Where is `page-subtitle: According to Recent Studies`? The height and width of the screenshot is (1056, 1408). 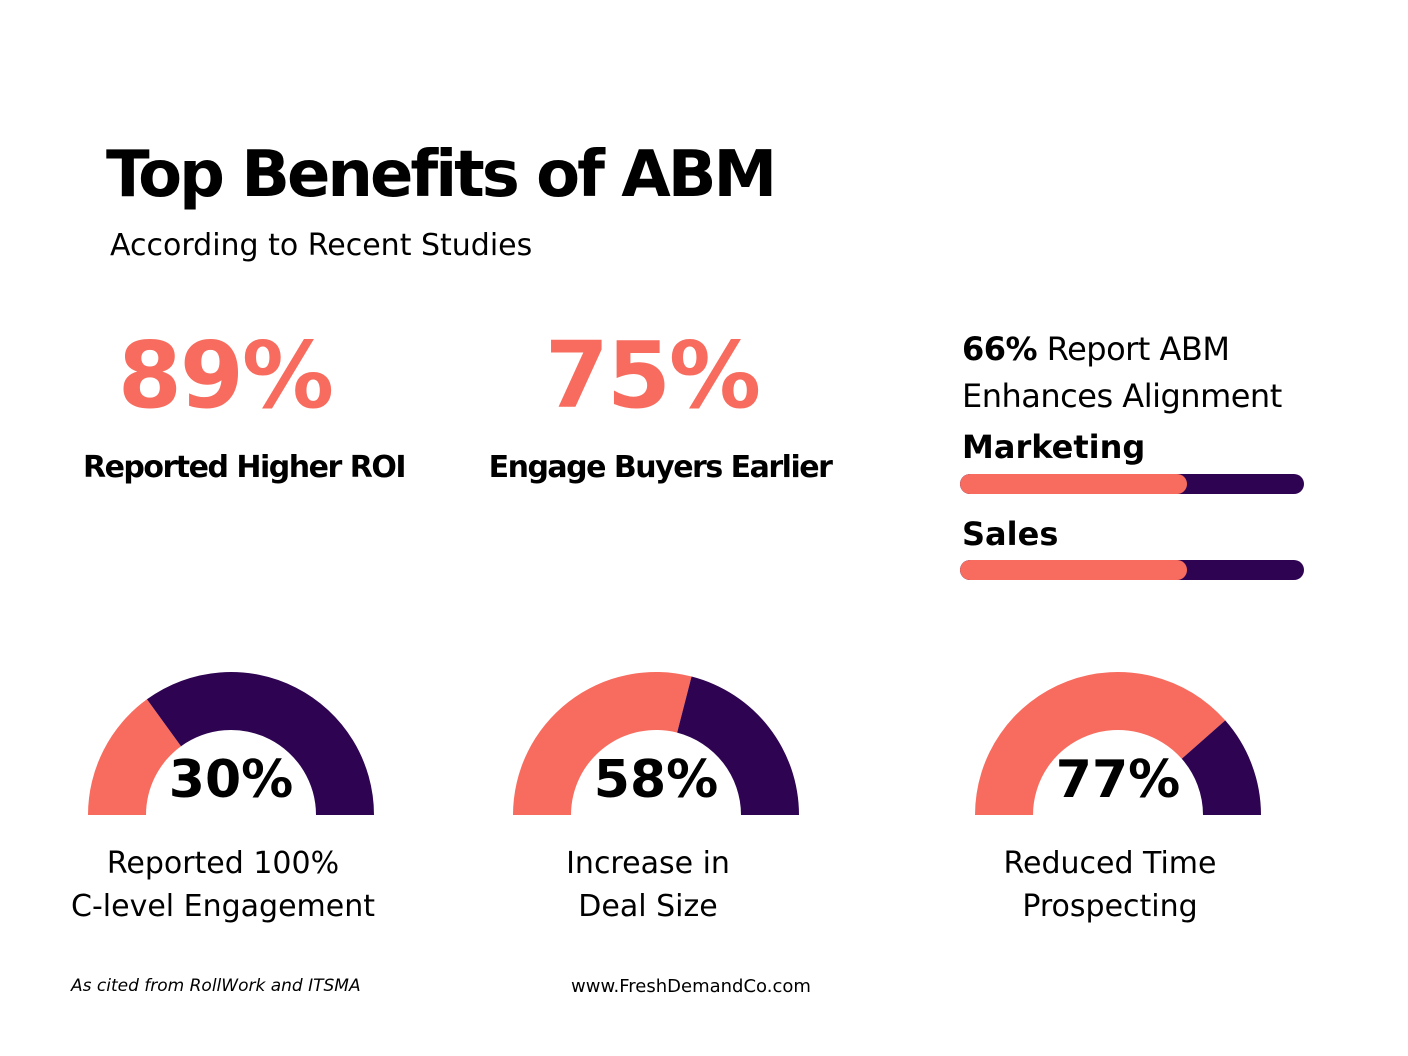
page-subtitle: According to Recent Studies is located at coordinates (321, 245).